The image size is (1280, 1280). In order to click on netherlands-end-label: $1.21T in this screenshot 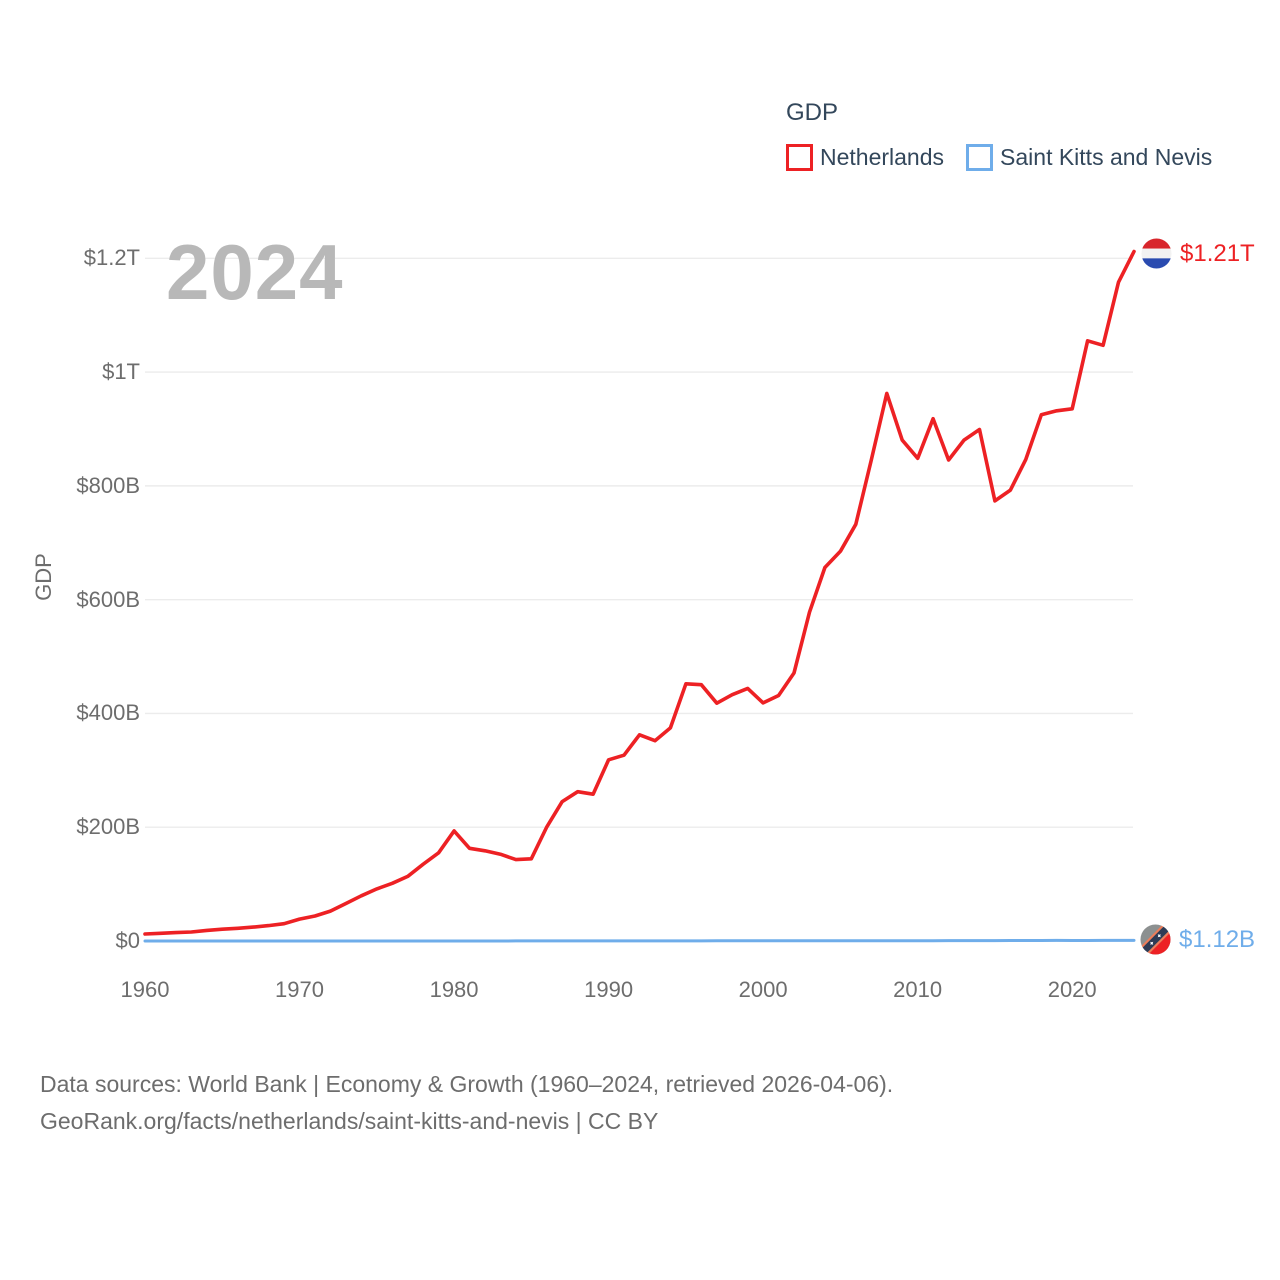, I will do `click(1198, 253)`.